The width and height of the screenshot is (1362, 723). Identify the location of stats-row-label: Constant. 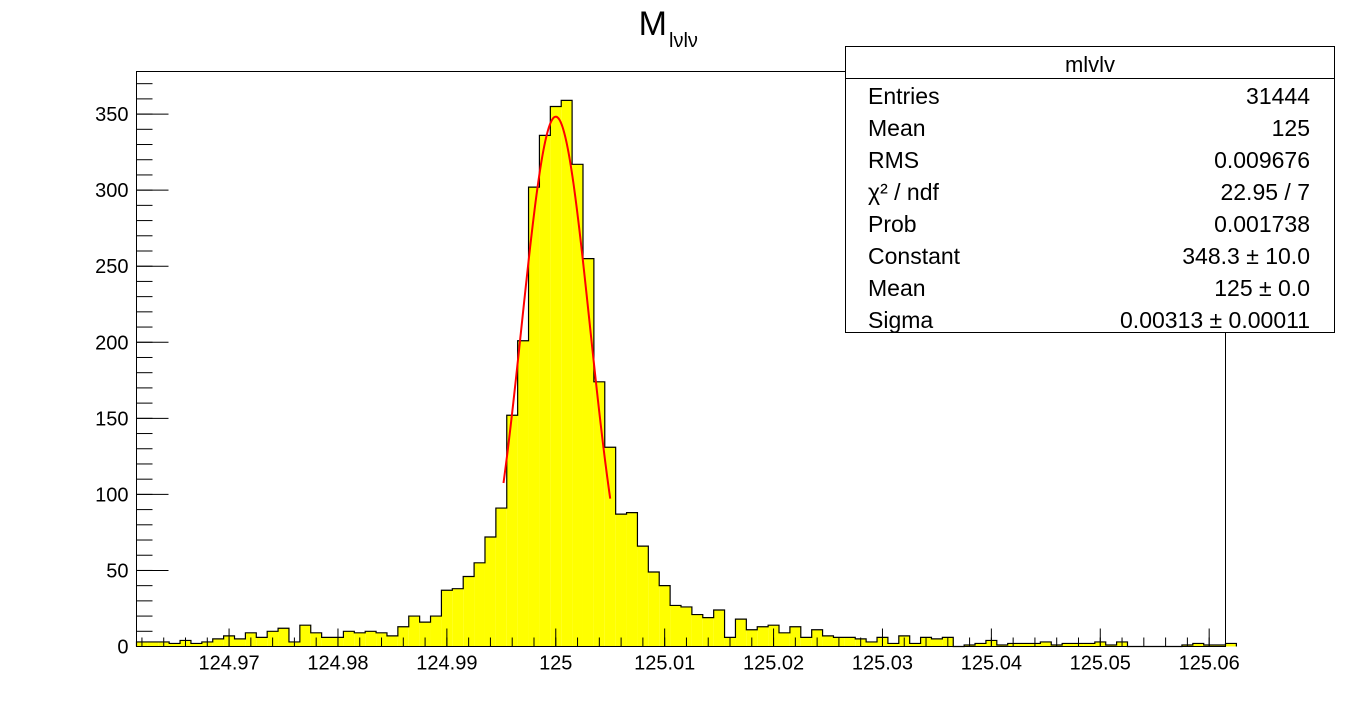
(914, 256).